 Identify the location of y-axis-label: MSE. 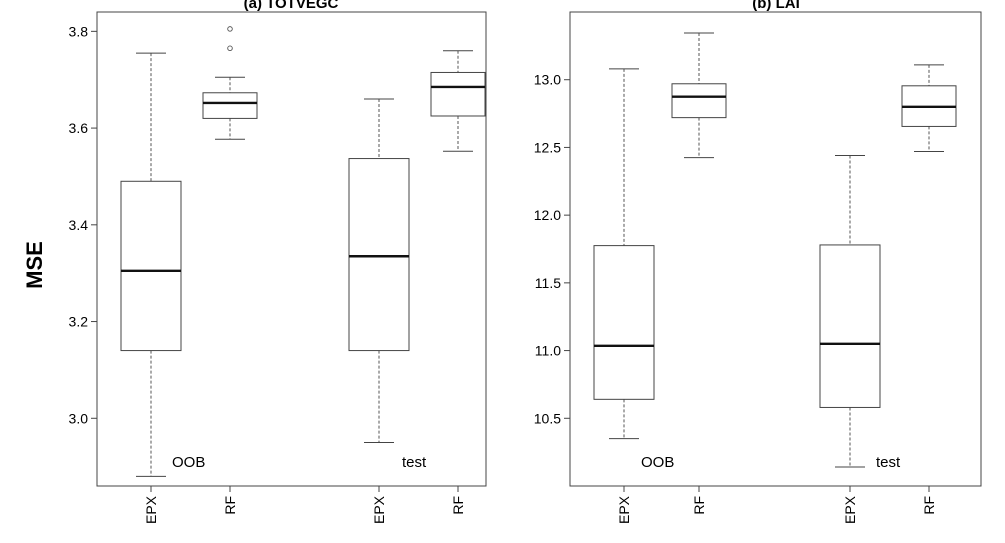
(34, 265).